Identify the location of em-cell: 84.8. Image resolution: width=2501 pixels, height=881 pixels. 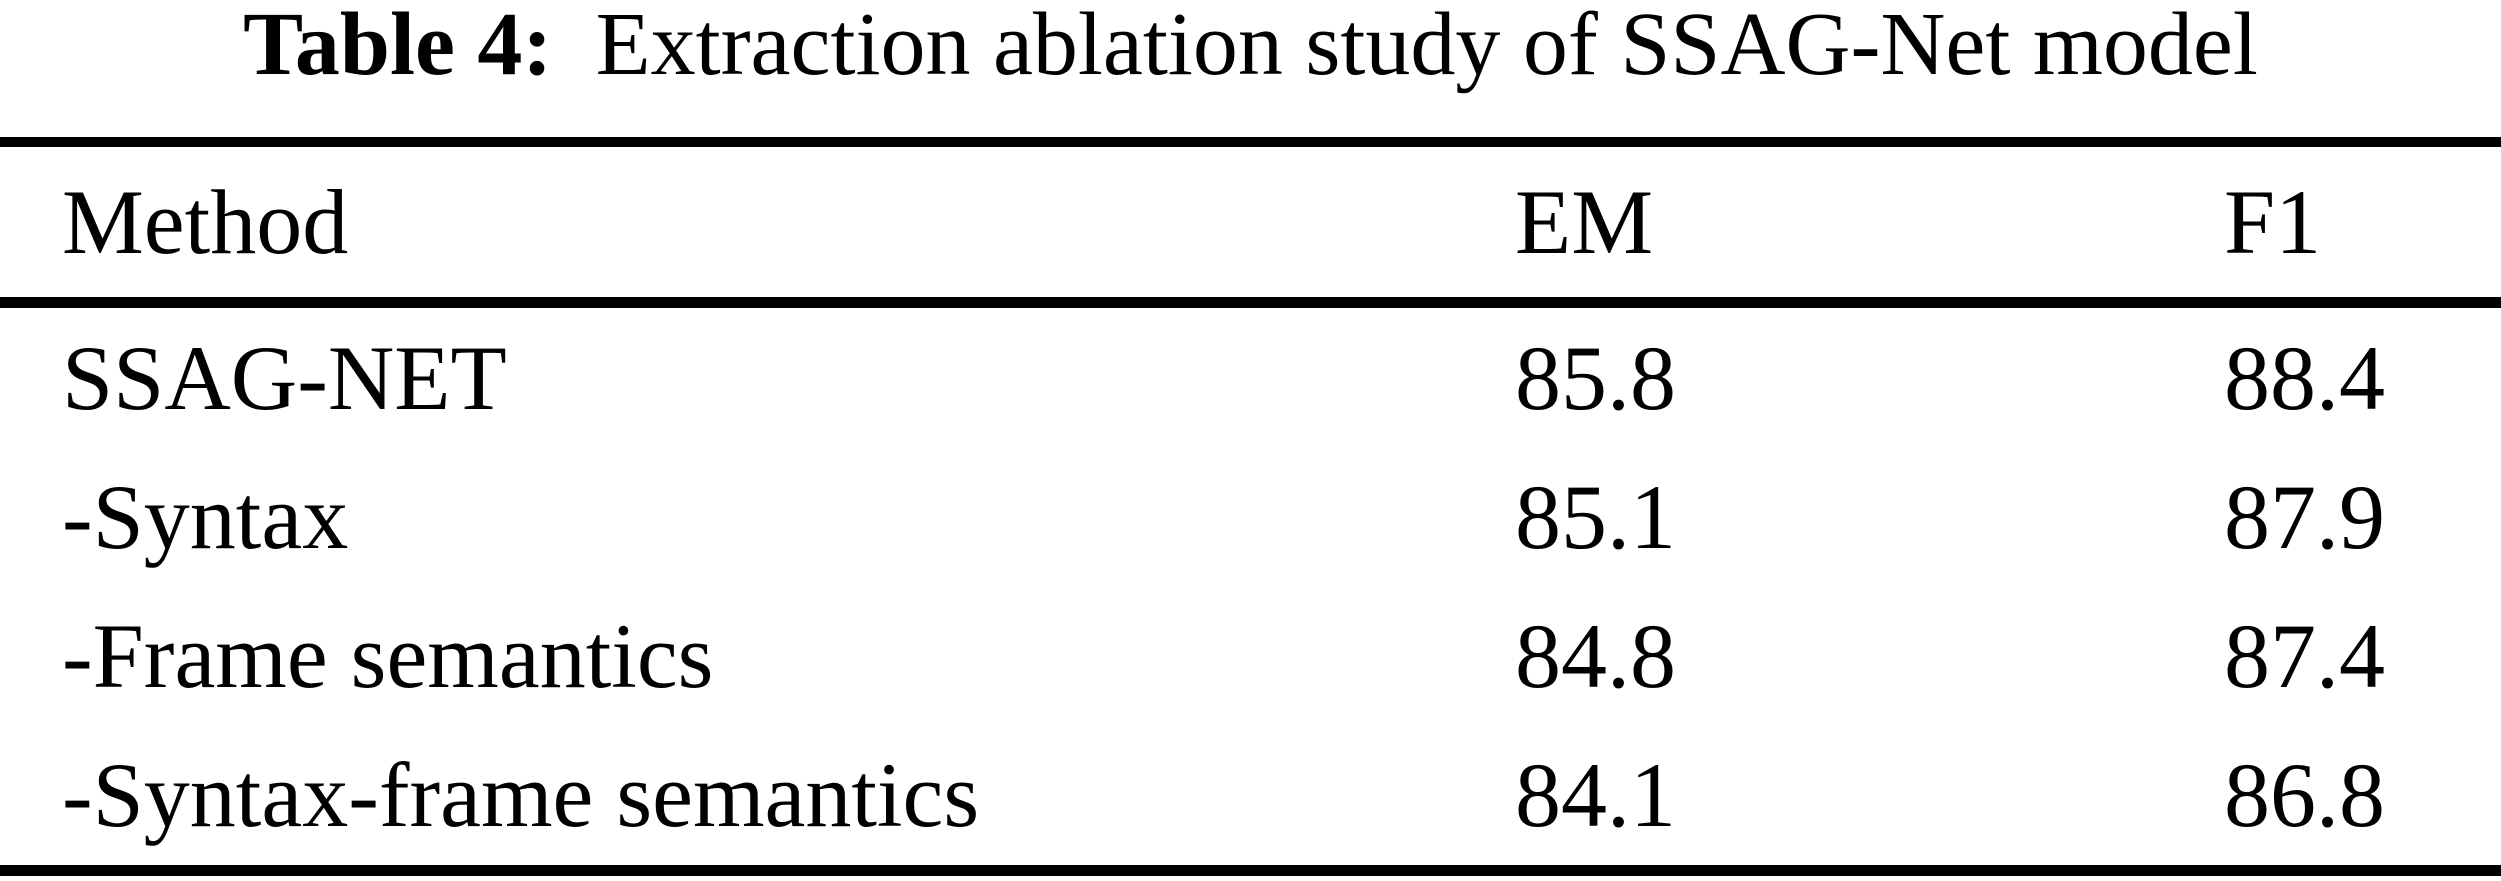
(1595, 656).